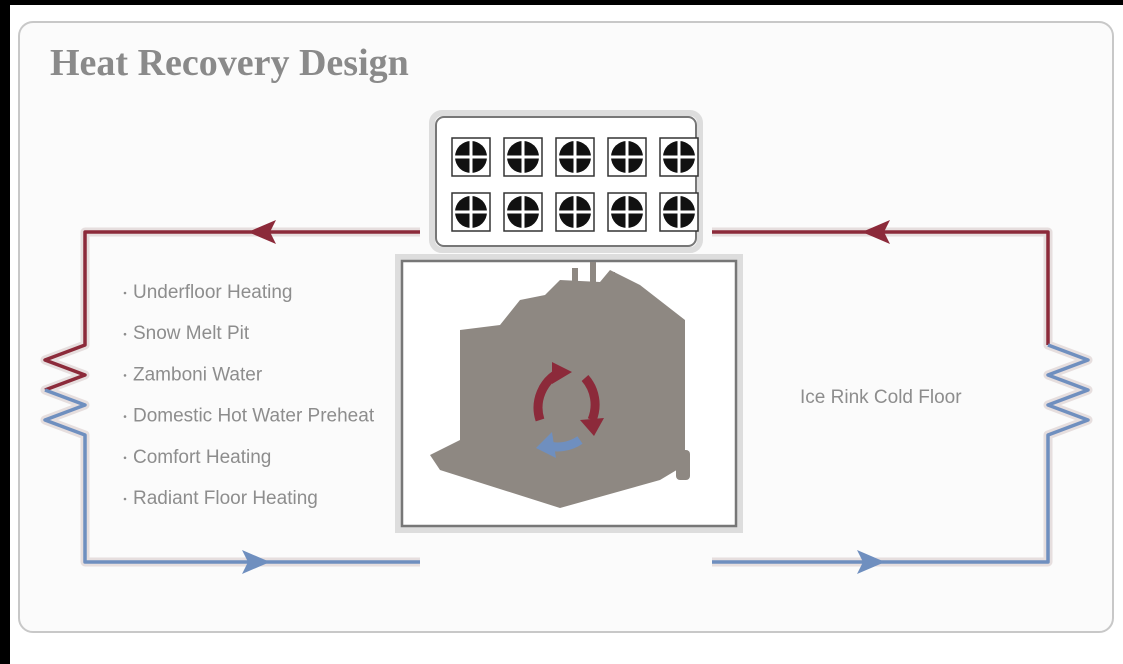  Describe the element at coordinates (198, 374) in the screenshot. I see `heat-use: Zamboni Water` at that location.